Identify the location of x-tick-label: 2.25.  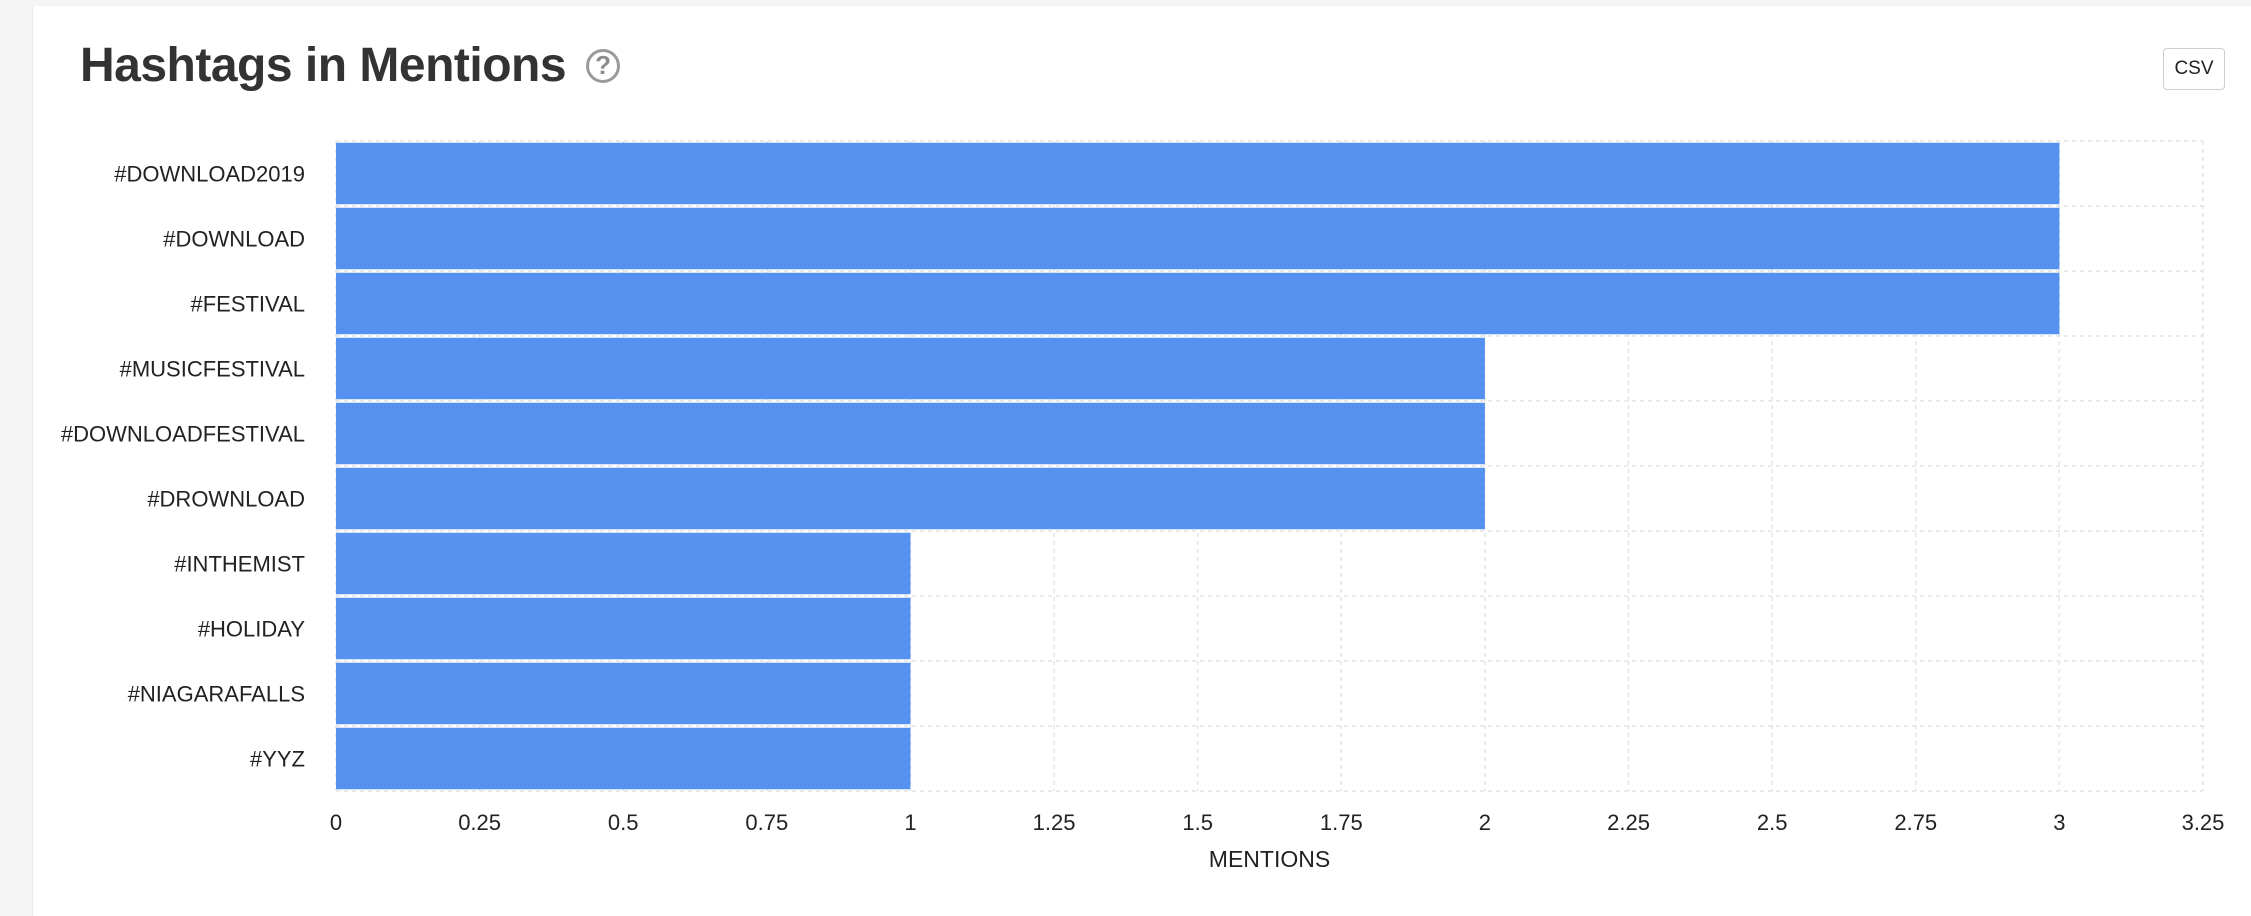
(1628, 822).